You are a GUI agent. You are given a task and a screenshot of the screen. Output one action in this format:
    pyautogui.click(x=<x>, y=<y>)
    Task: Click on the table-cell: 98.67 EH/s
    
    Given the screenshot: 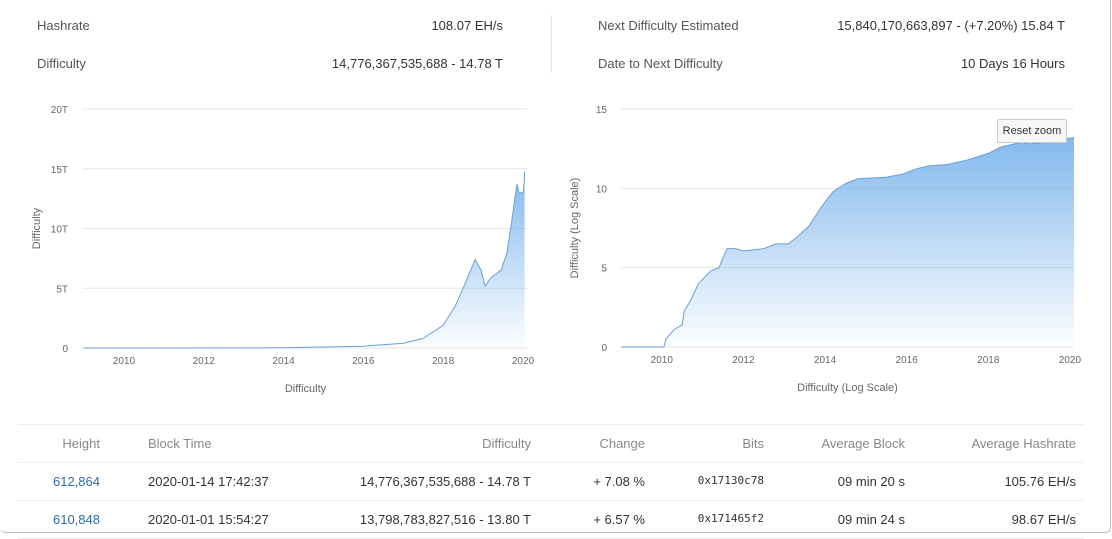 What is the action you would take?
    pyautogui.click(x=1043, y=519)
    